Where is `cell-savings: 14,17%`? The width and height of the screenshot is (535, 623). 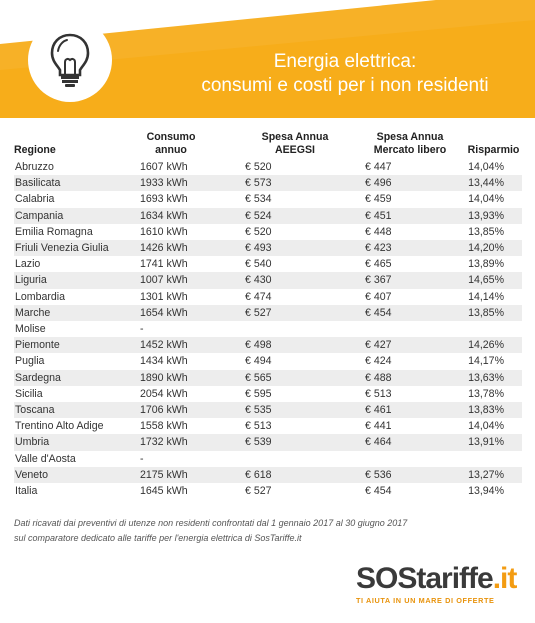
cell-savings: 14,17% is located at coordinates (493, 361).